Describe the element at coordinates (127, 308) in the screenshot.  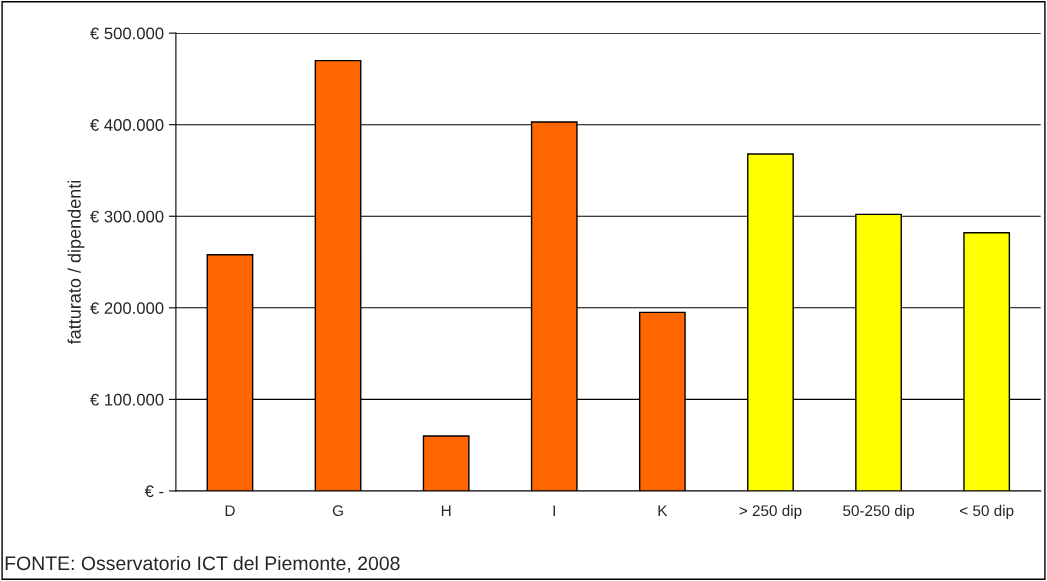
I see `y-tick-label: € 200.000` at that location.